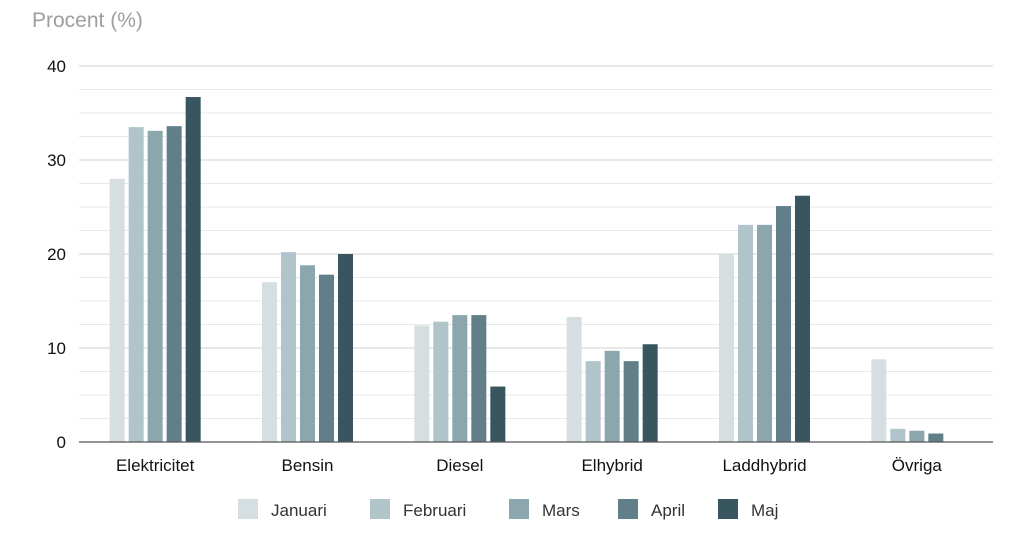  What do you see at coordinates (117, 310) in the screenshot?
I see `bar-elektricitet-januari` at bounding box center [117, 310].